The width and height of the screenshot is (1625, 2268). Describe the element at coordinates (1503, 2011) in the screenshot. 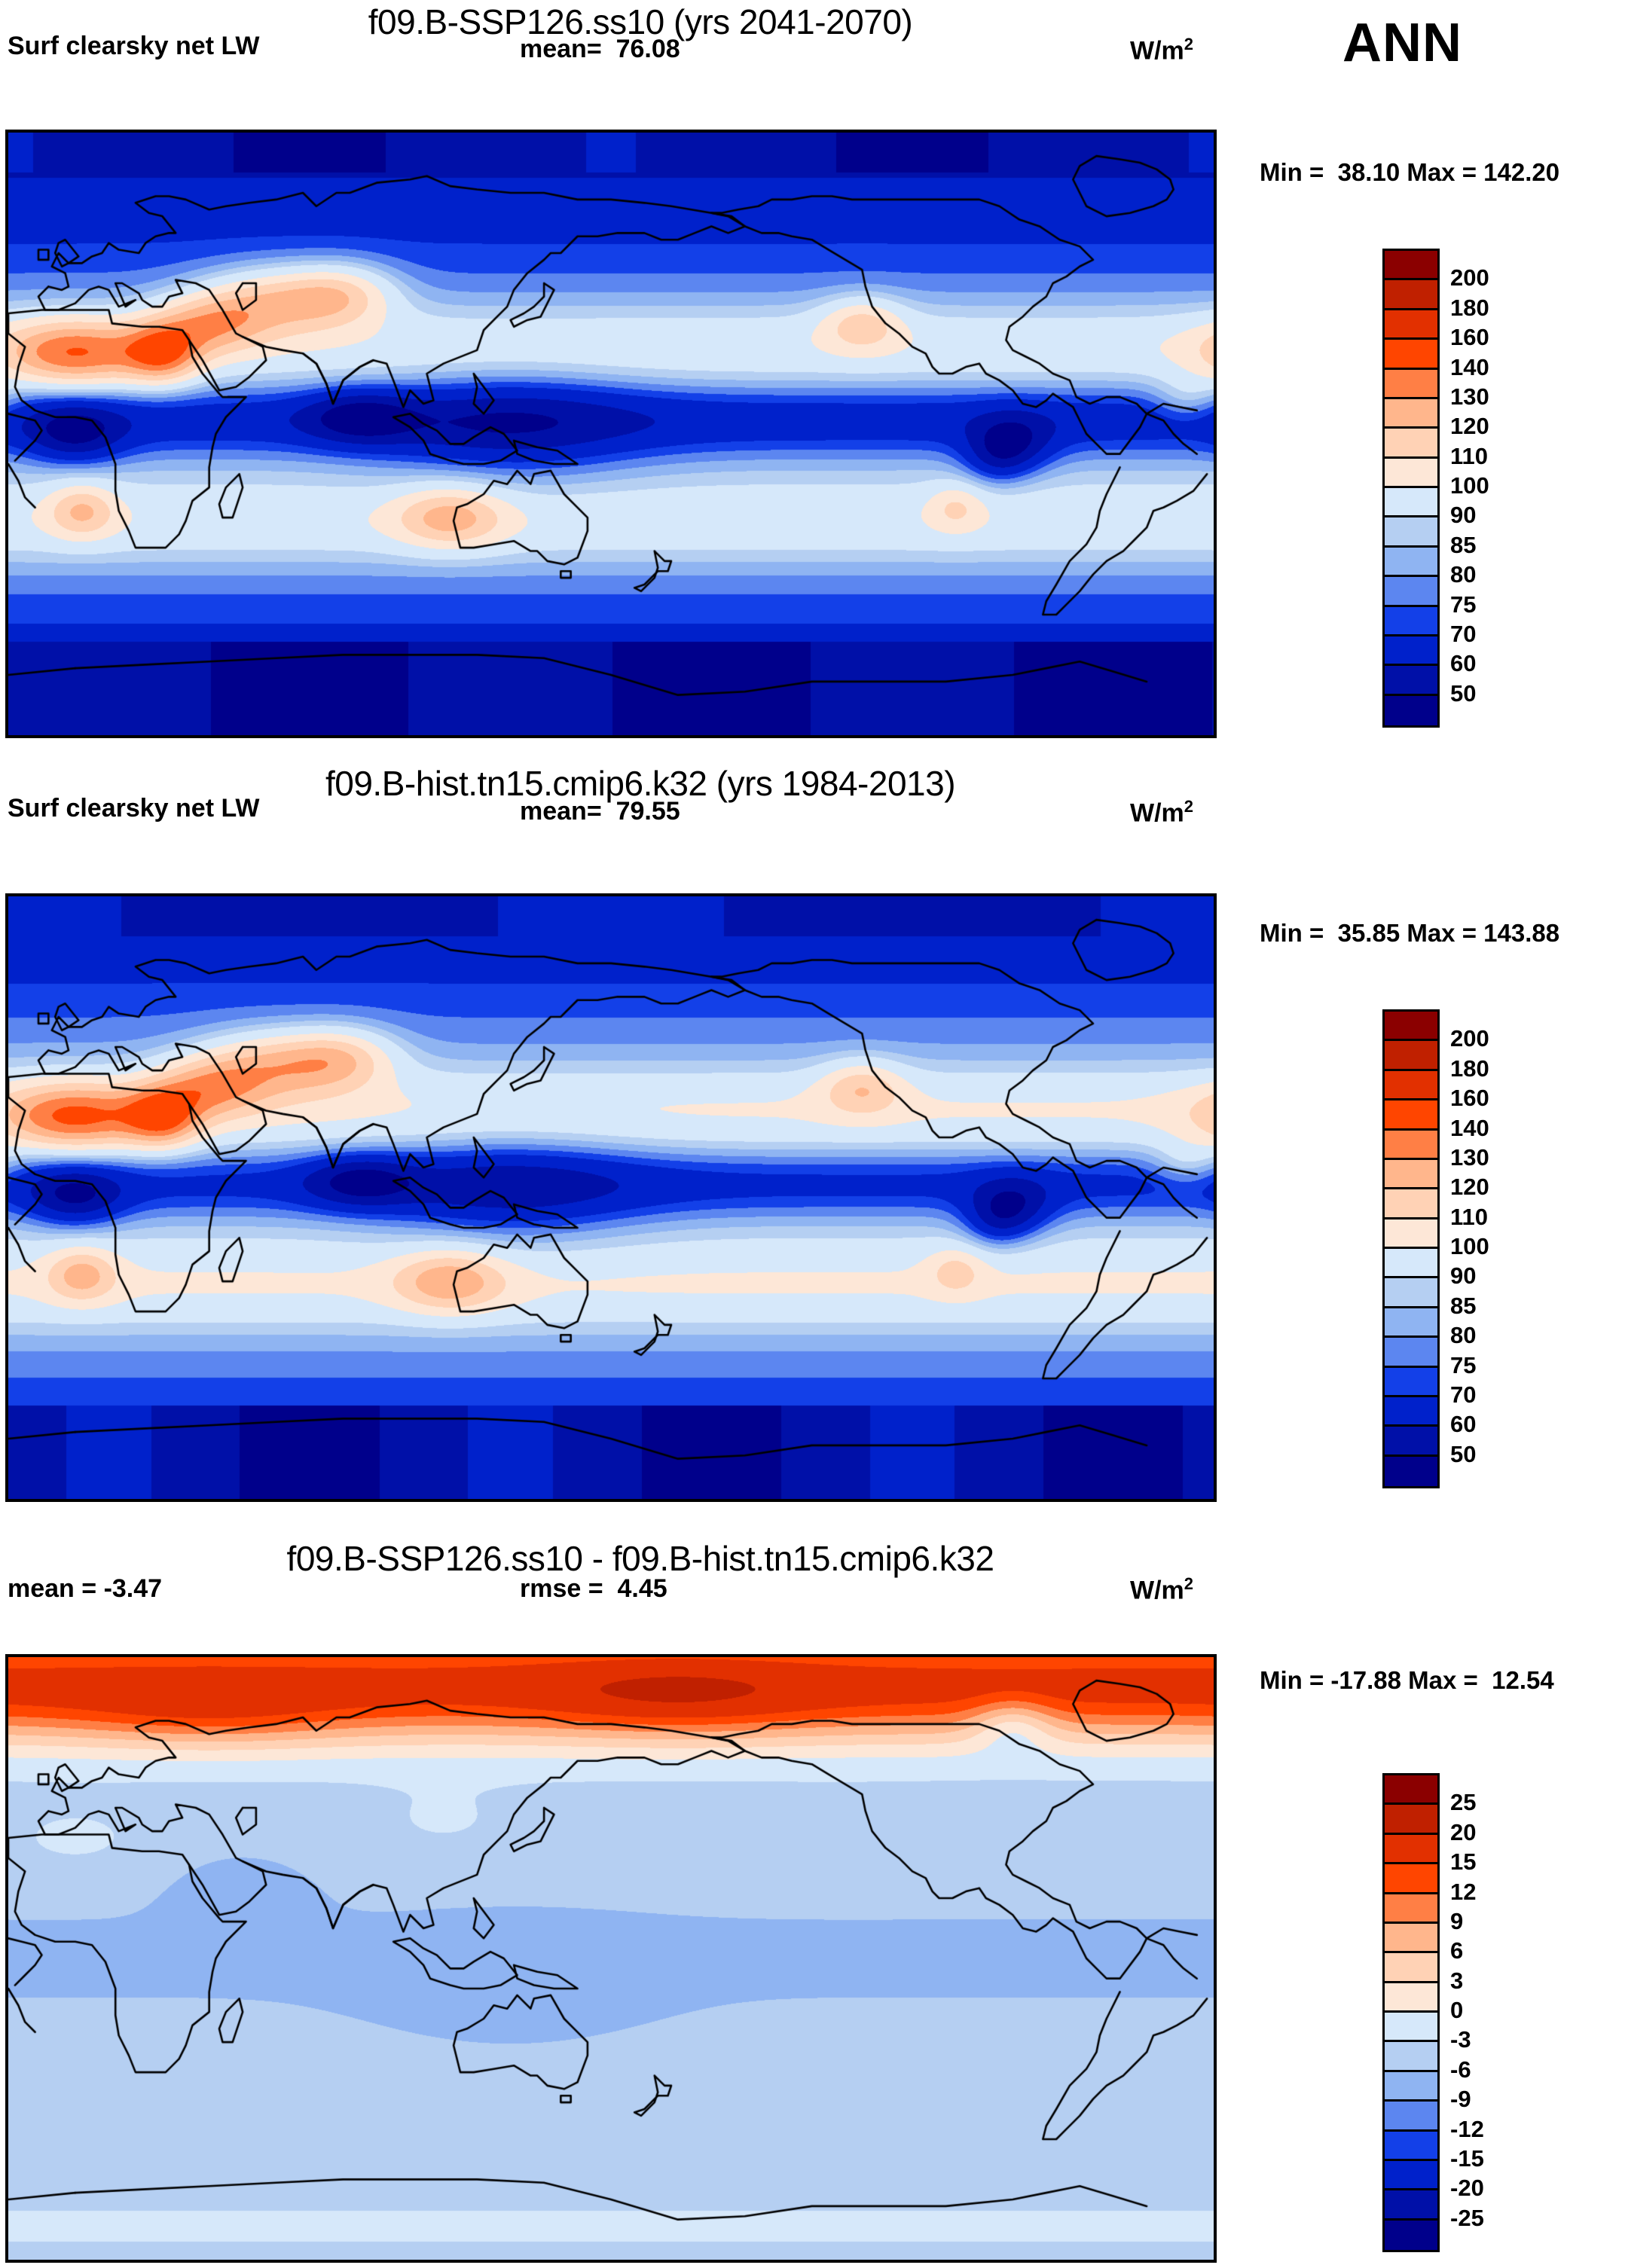

I see `colorbar-labels-difference: 25 20 15 12 9 6 3 0 -3 -6 -9 -12 -15 -20 -25` at that location.